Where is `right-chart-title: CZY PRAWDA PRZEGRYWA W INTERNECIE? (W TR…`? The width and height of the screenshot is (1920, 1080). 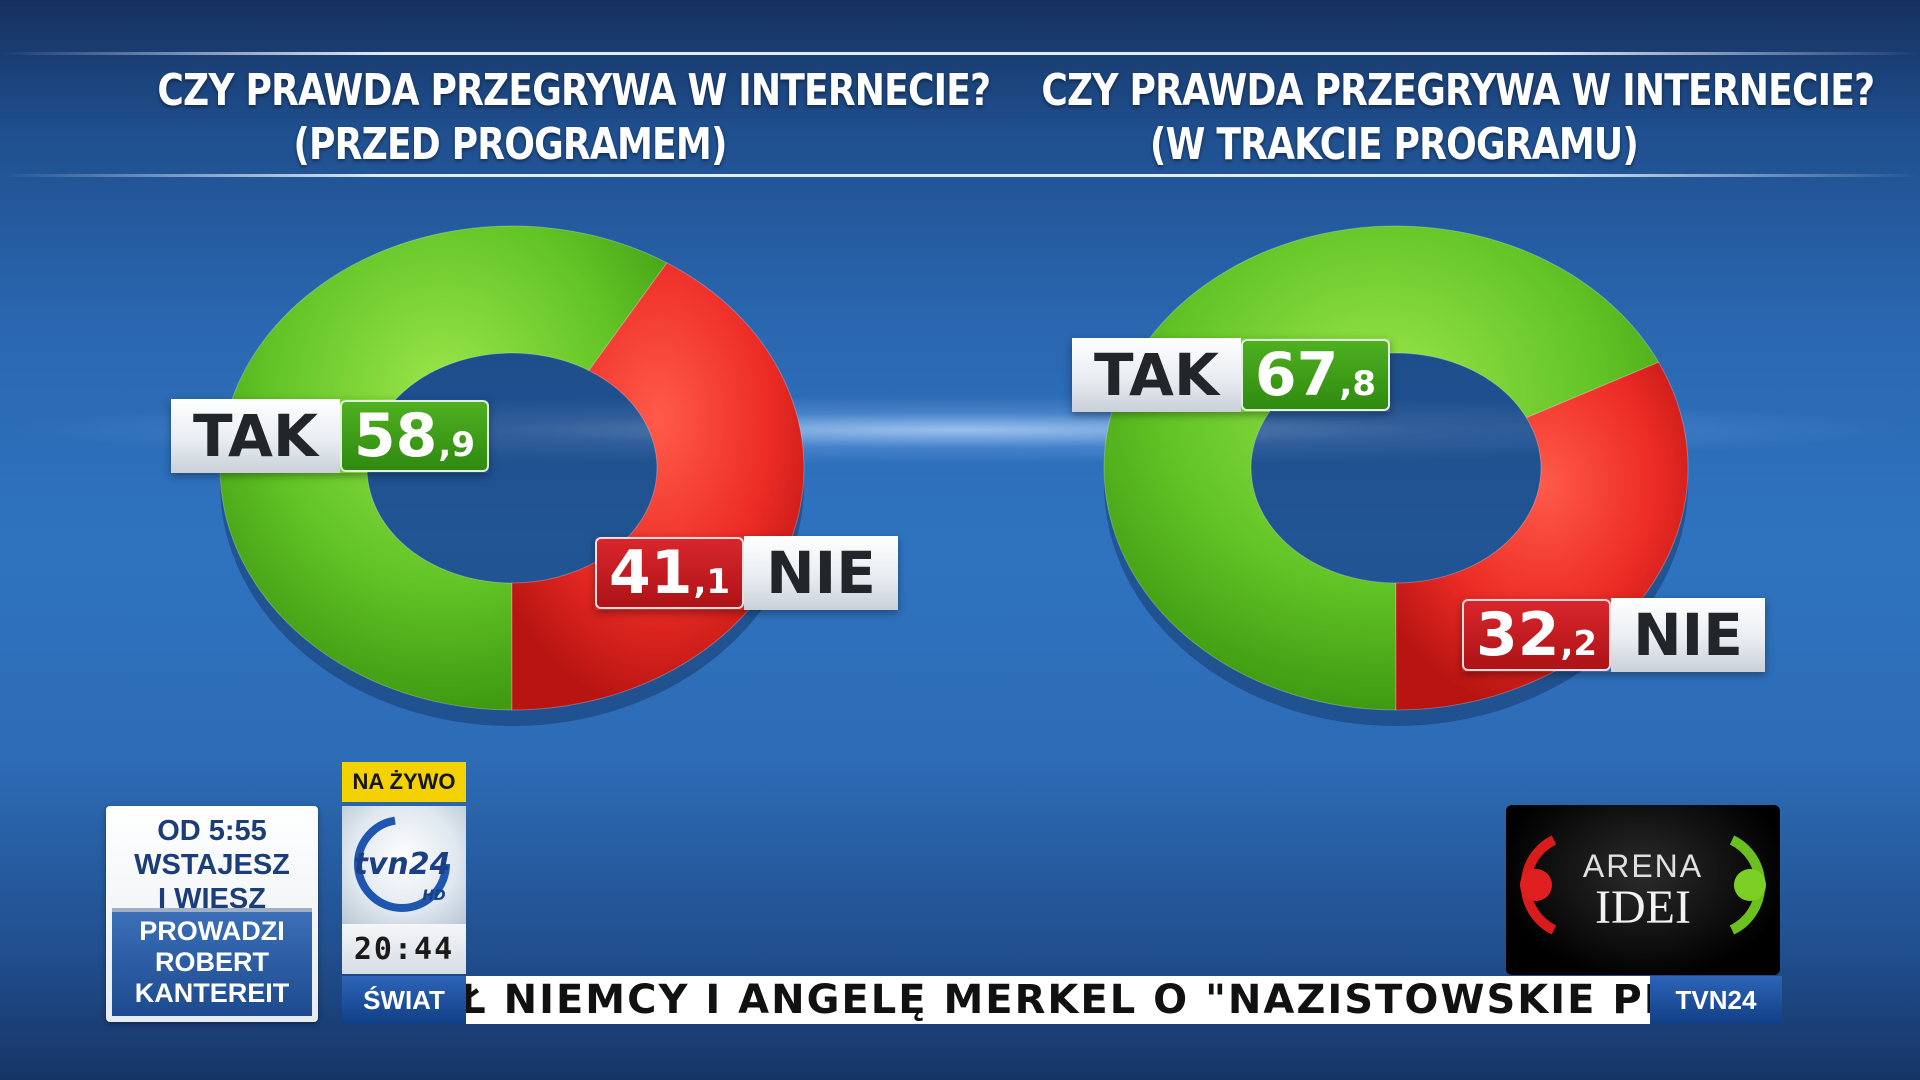
right-chart-title: CZY PRAWDA PRZEGRYWA W INTERNECIE? (W TR… is located at coordinates (1458, 118).